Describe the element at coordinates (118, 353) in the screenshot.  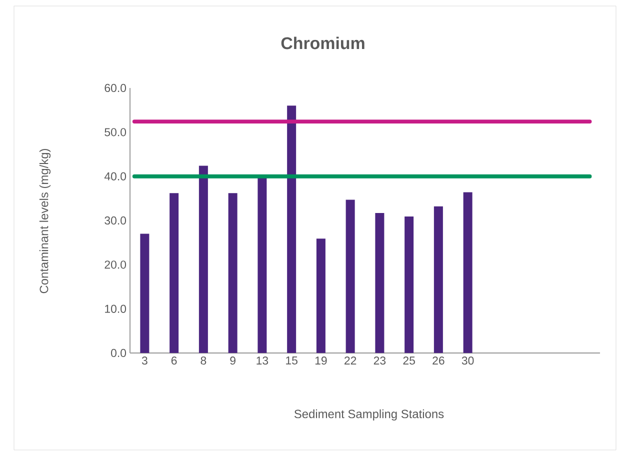
I see `y-tick-label: 0.0` at that location.